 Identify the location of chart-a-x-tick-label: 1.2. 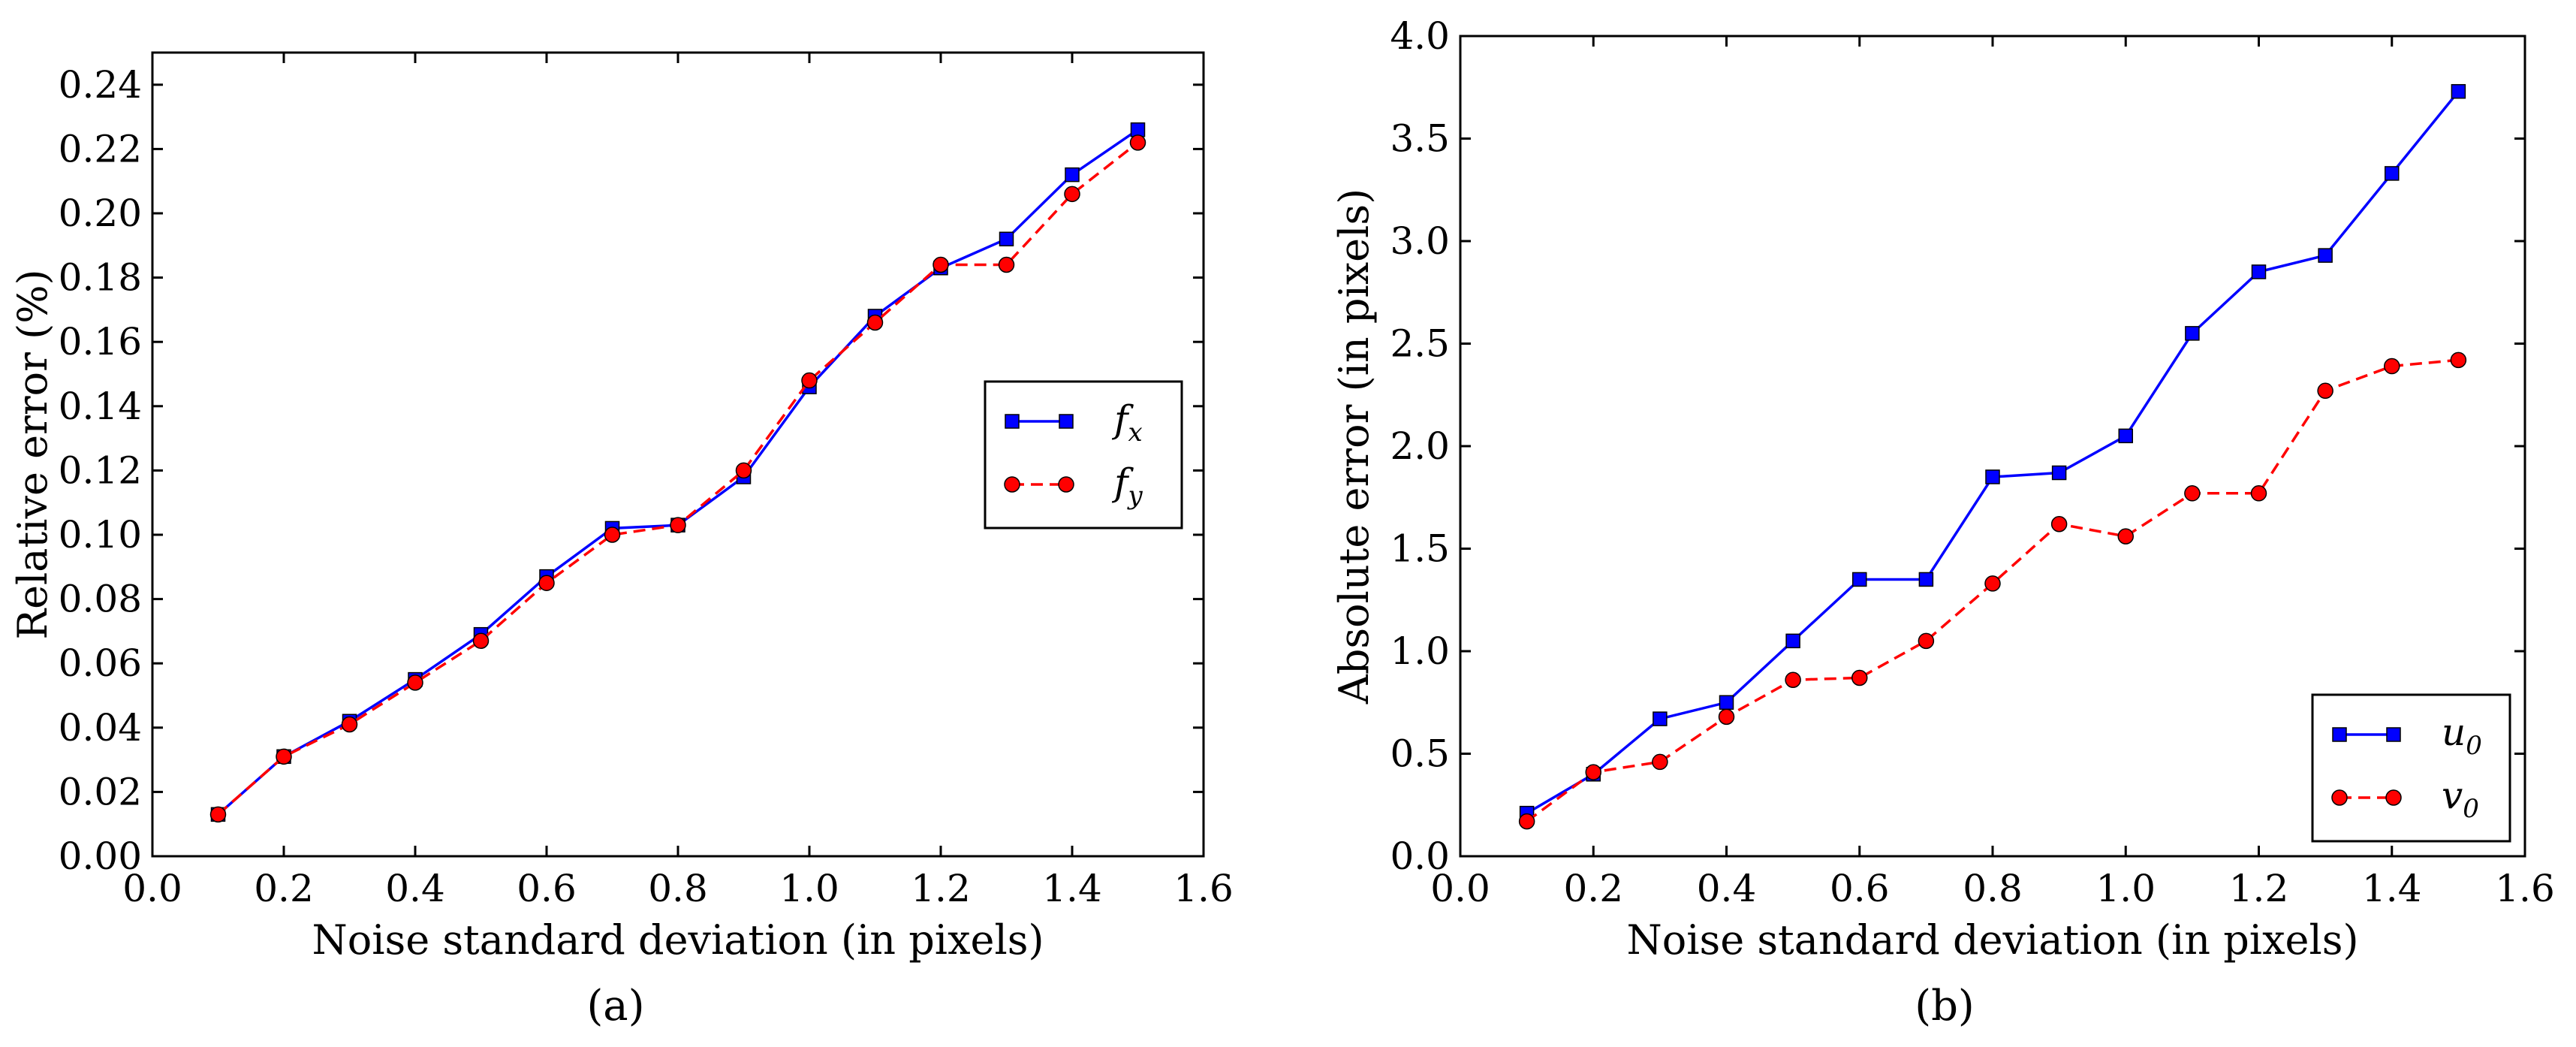
(941, 889).